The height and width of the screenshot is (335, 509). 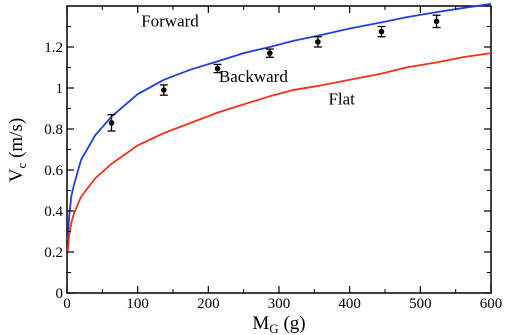 What do you see at coordinates (53, 130) in the screenshot?
I see `y-tick-label: 0.8` at bounding box center [53, 130].